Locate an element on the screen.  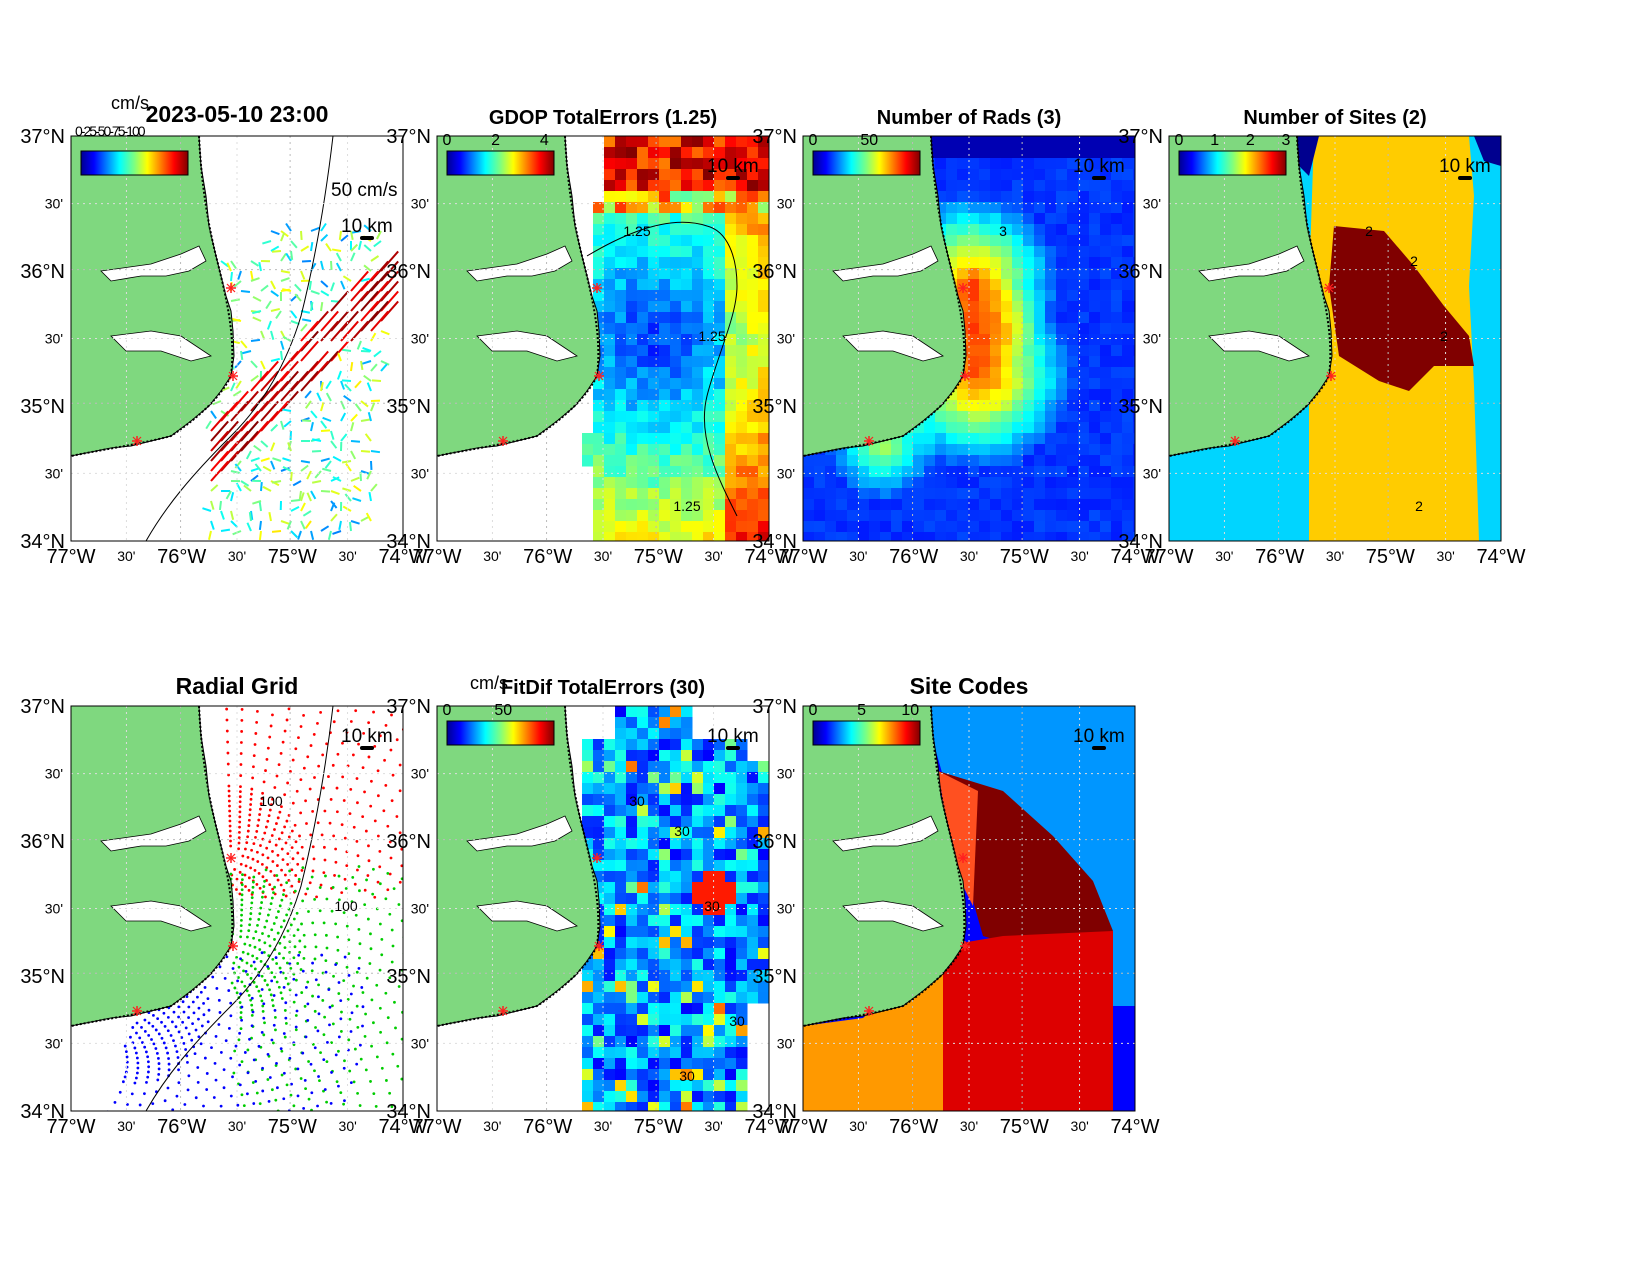
contour-label: 1.25 is located at coordinates (686, 506).